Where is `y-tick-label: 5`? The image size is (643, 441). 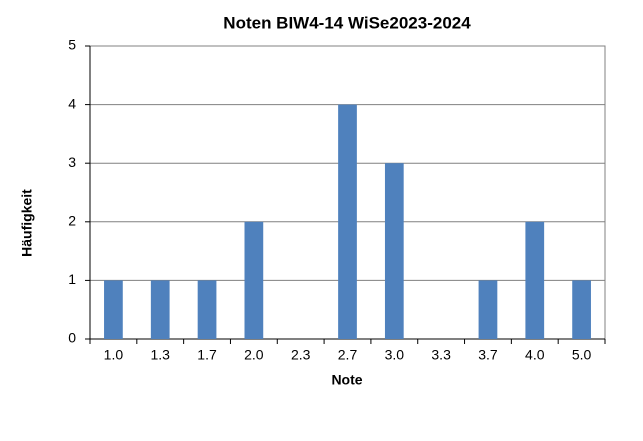 y-tick-label: 5 is located at coordinates (72, 45).